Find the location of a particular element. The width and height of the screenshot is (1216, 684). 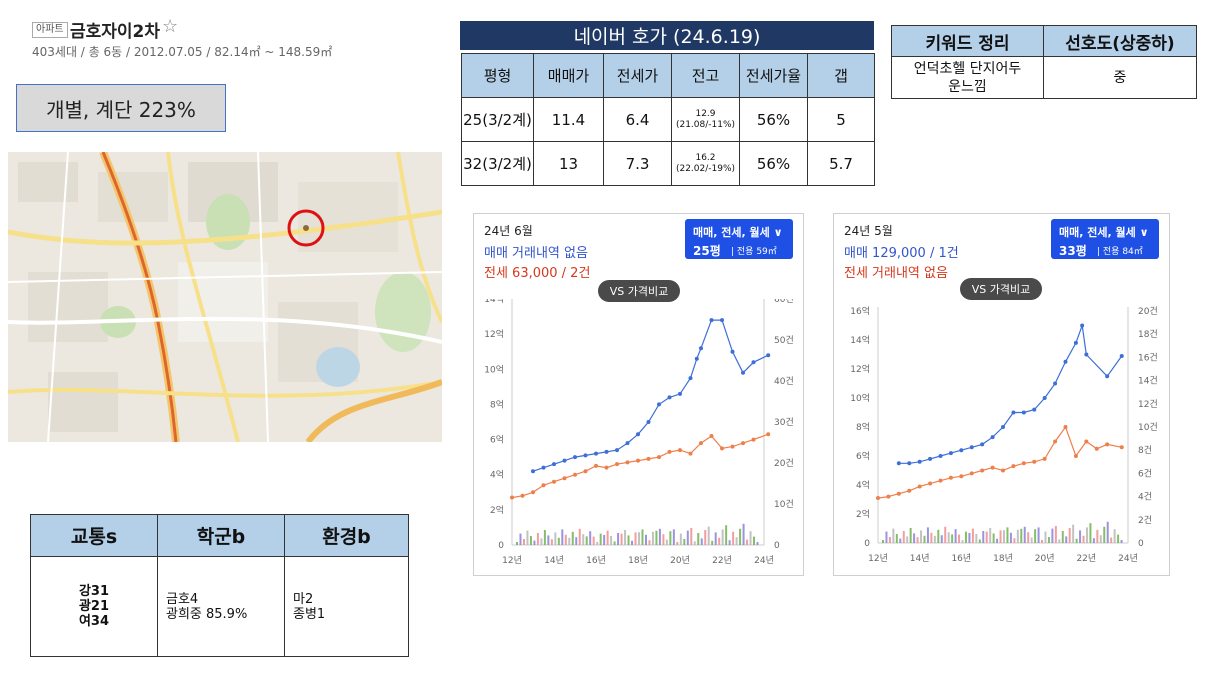

x-tick-label: 20년 is located at coordinates (680, 560).